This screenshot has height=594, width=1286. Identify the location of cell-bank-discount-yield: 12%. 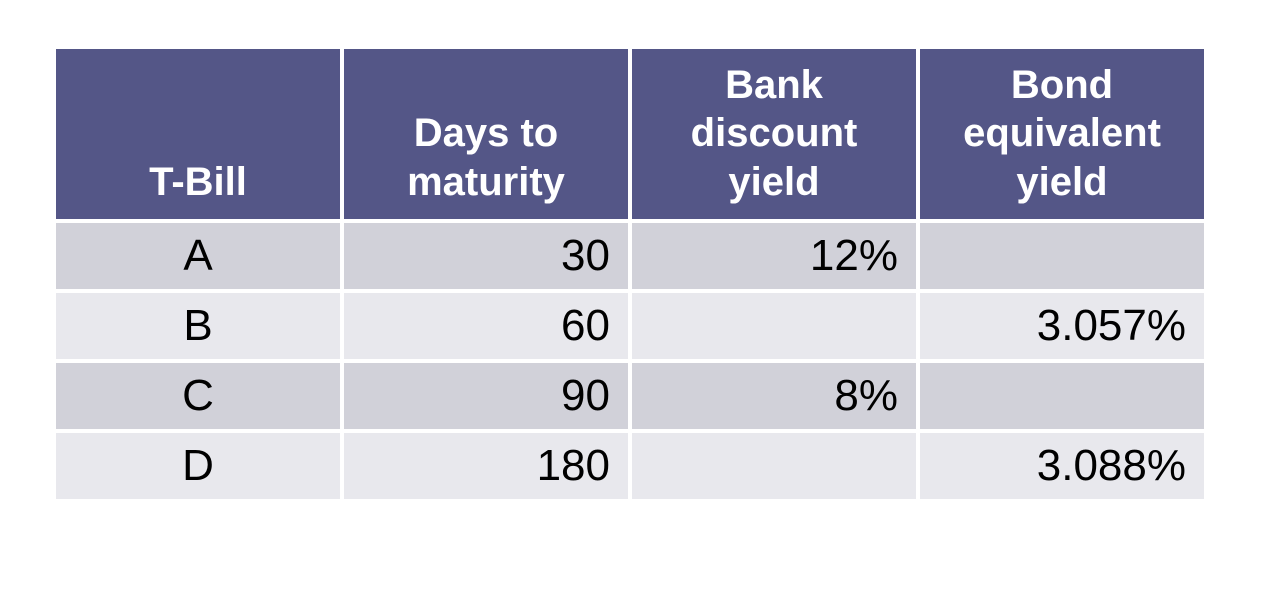
(774, 256).